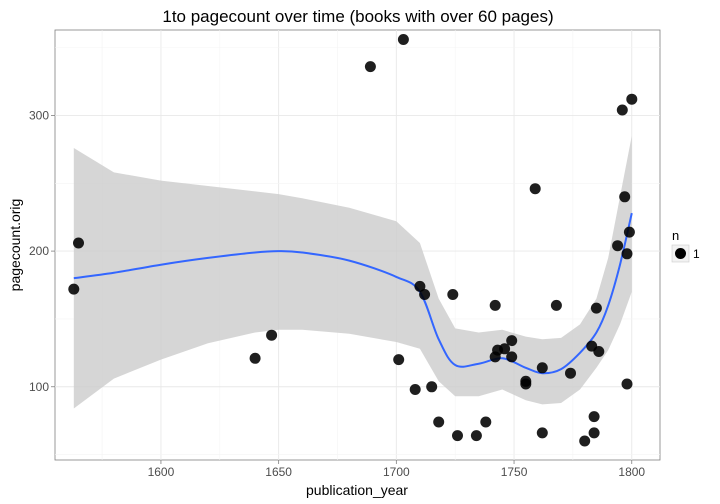 The width and height of the screenshot is (720, 504). I want to click on x-tick-label: 1700, so click(396, 472).